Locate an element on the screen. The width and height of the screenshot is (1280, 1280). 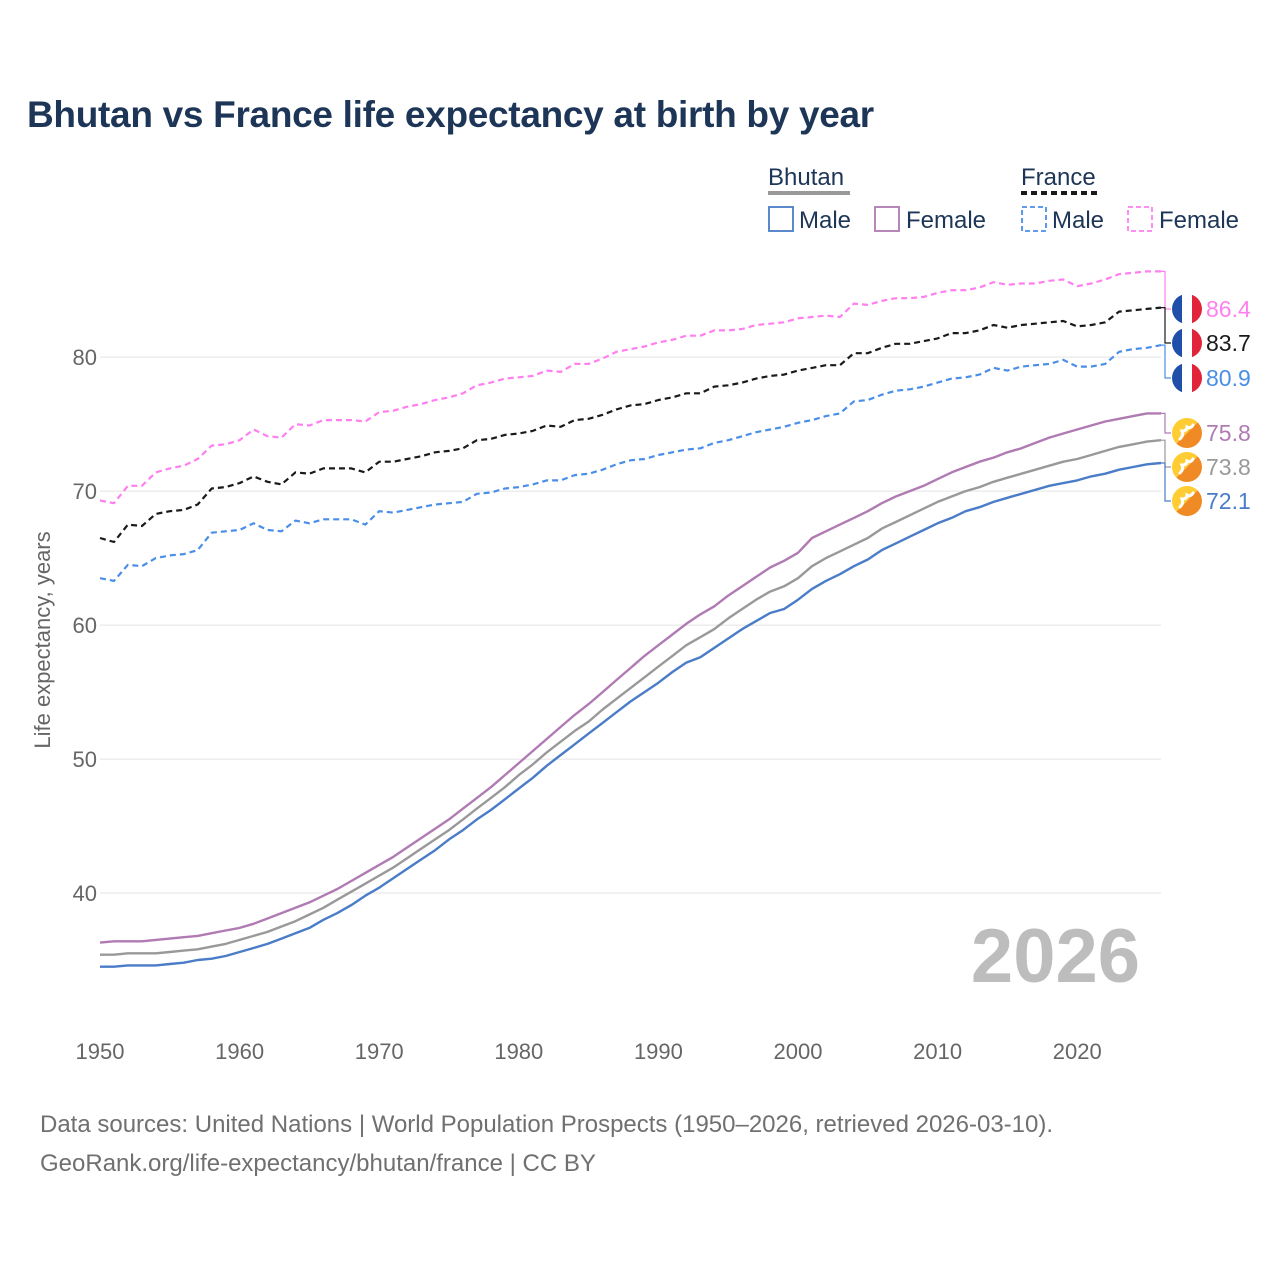
legend-group-france: France is located at coordinates (1058, 177).